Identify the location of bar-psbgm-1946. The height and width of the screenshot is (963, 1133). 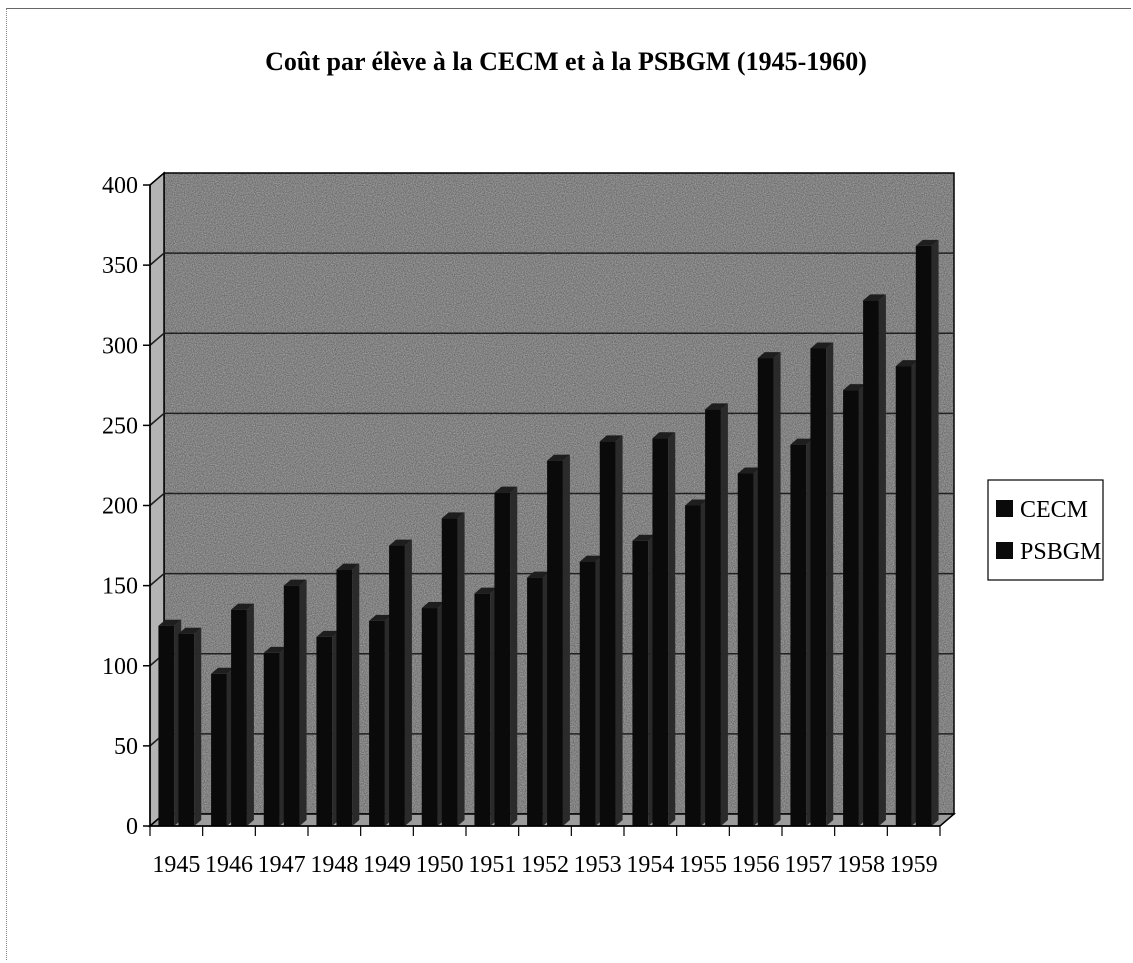
(242, 714).